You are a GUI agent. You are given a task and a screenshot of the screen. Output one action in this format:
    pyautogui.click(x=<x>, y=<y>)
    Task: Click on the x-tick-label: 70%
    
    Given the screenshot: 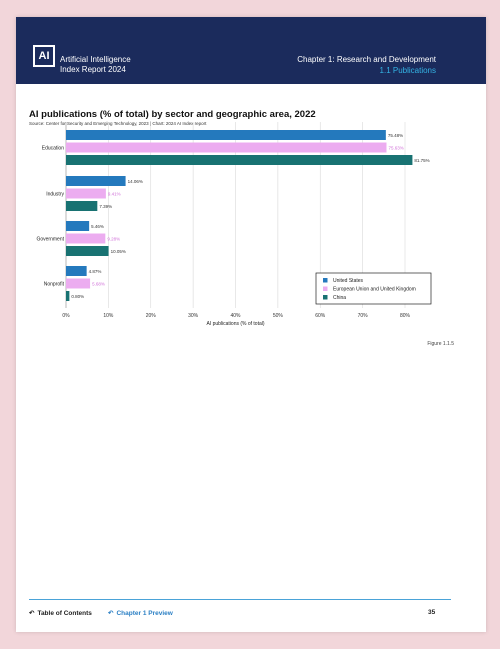 What is the action you would take?
    pyautogui.click(x=363, y=316)
    